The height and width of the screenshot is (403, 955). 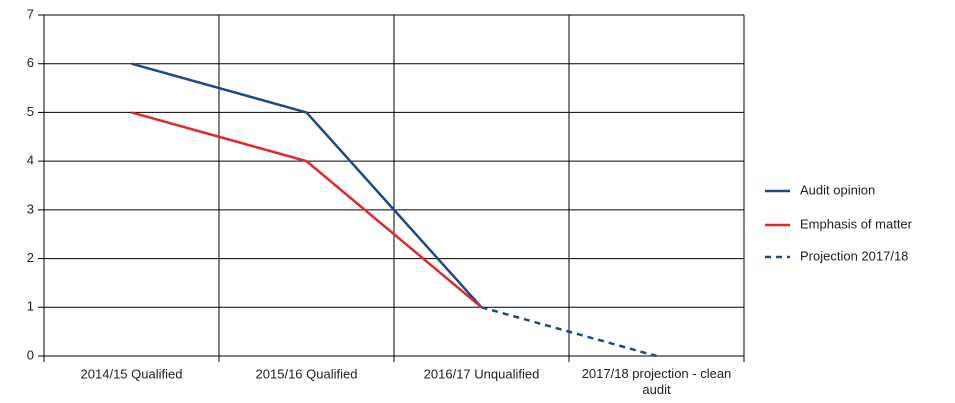 I want to click on y-tick-label: 4, so click(x=30, y=160).